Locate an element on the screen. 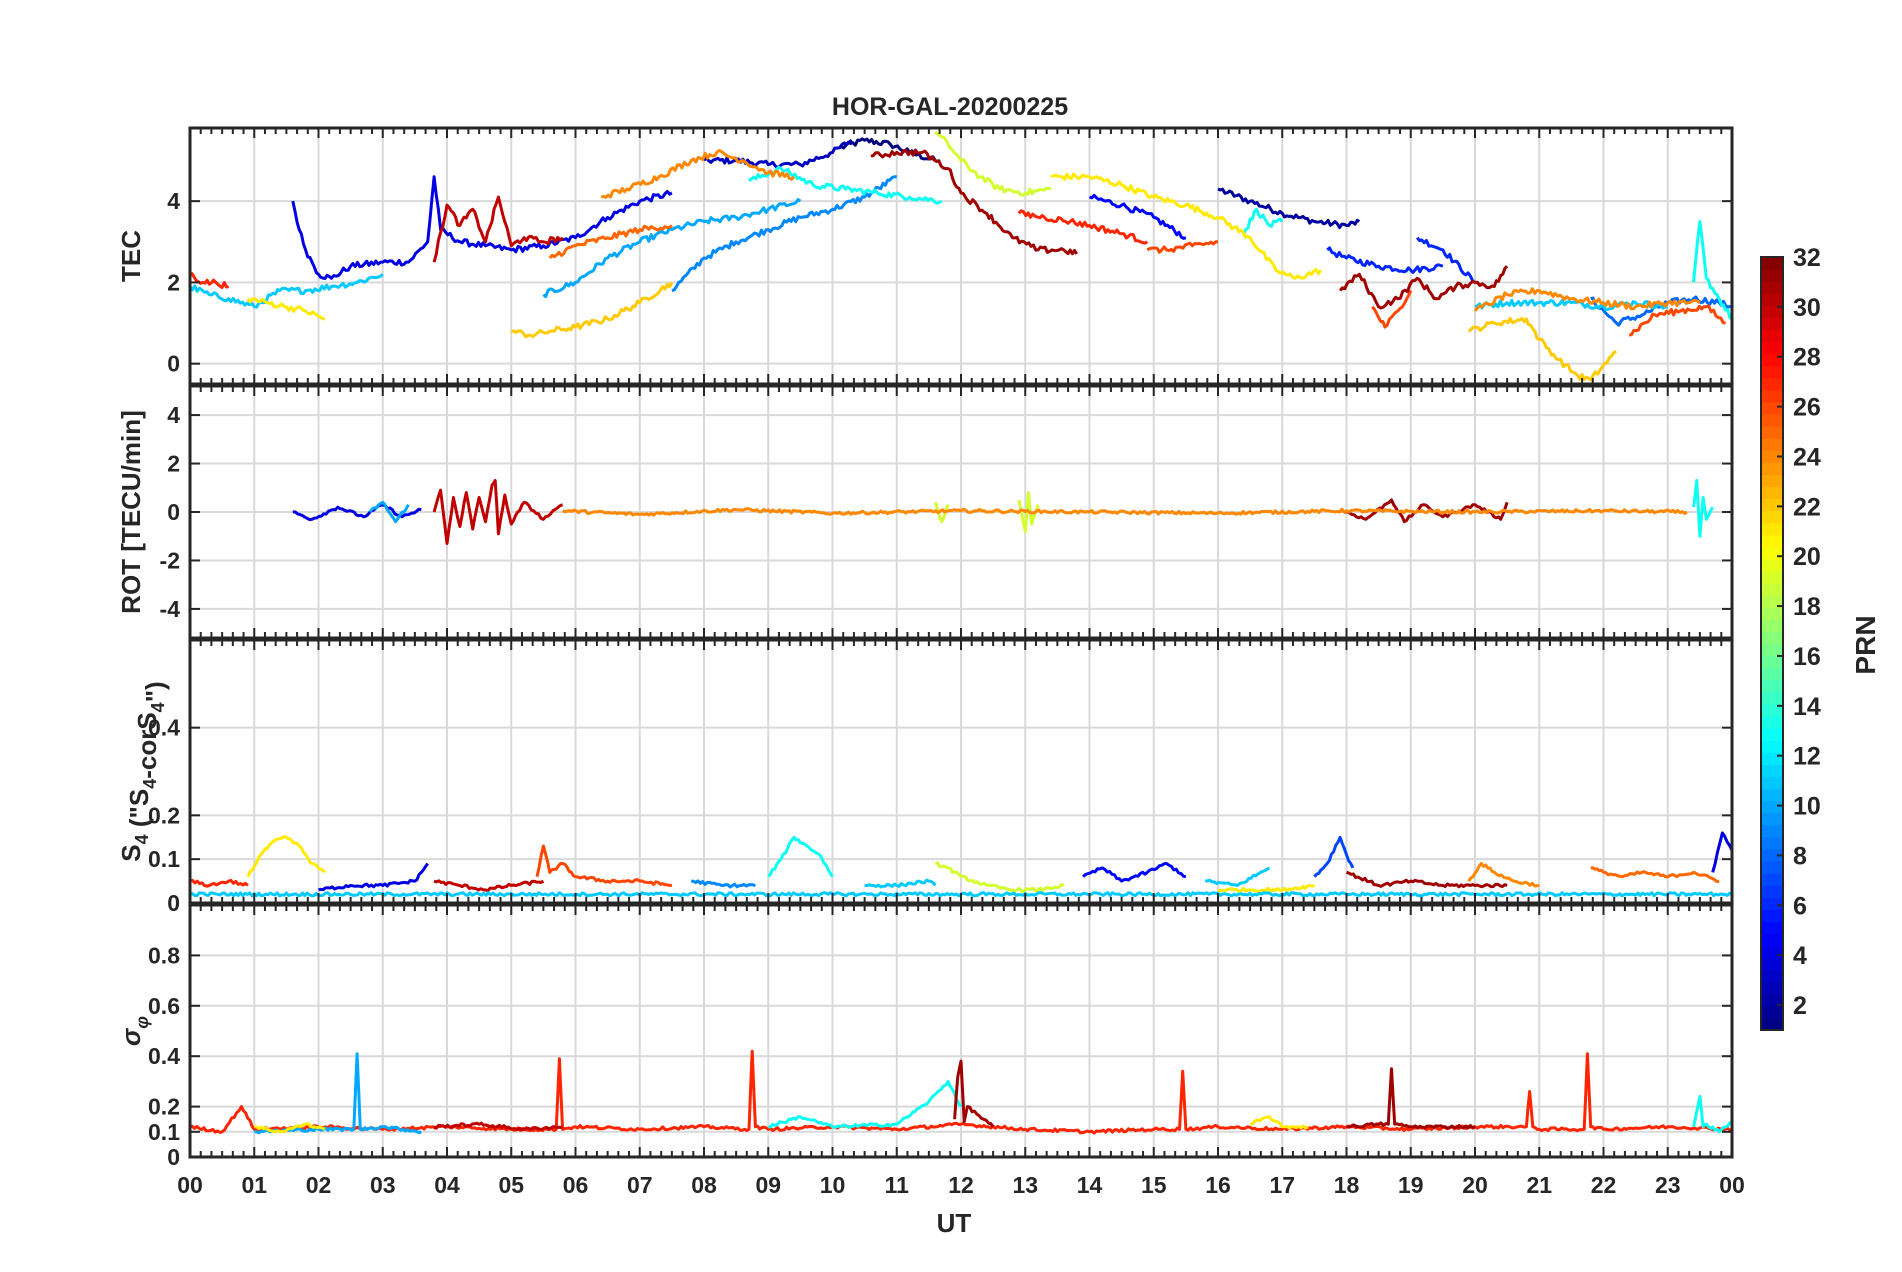  panel-s4-ylabel: S4 ("S4-corS4") is located at coordinates (143, 771).